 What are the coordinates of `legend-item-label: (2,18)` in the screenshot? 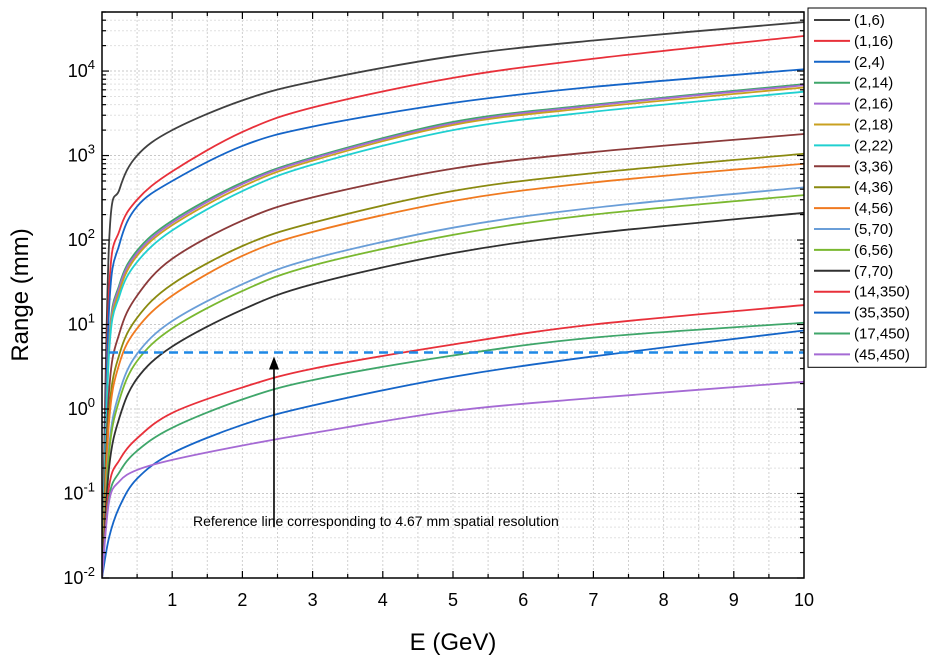 It's located at (873, 125).